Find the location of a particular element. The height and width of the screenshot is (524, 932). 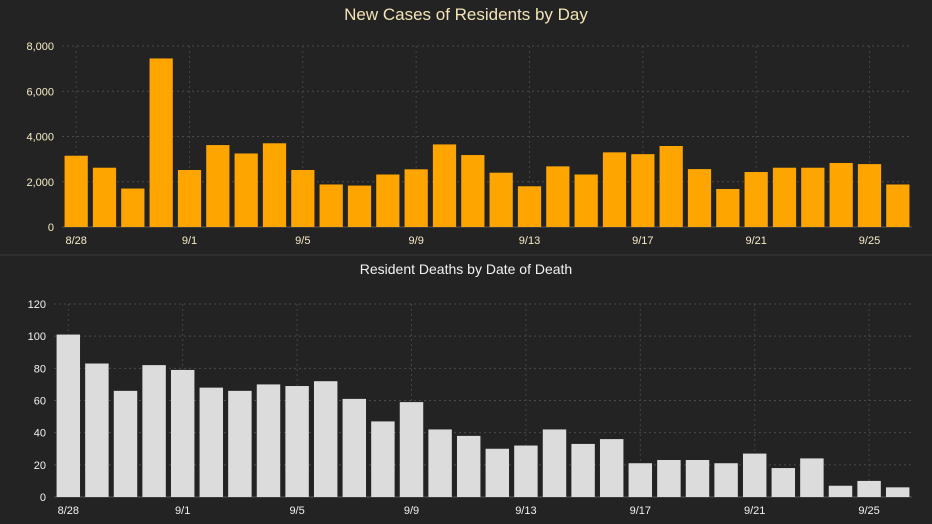

resident-deaths-y-tick-label: 80 is located at coordinates (40, 369).